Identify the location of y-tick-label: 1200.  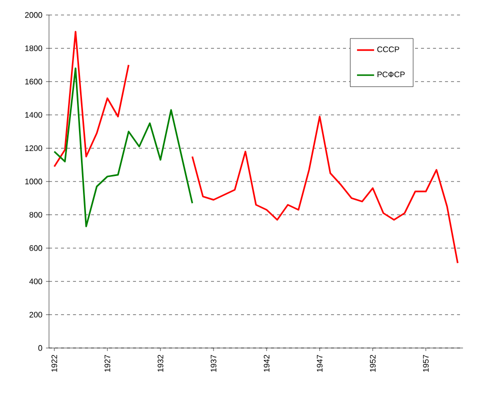
(33, 148).